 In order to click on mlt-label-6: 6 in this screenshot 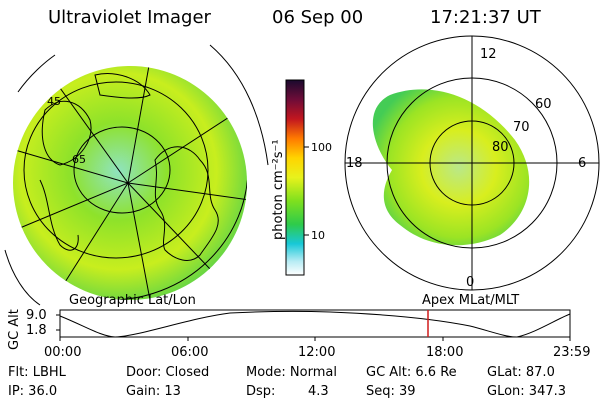, I will do `click(582, 163)`.